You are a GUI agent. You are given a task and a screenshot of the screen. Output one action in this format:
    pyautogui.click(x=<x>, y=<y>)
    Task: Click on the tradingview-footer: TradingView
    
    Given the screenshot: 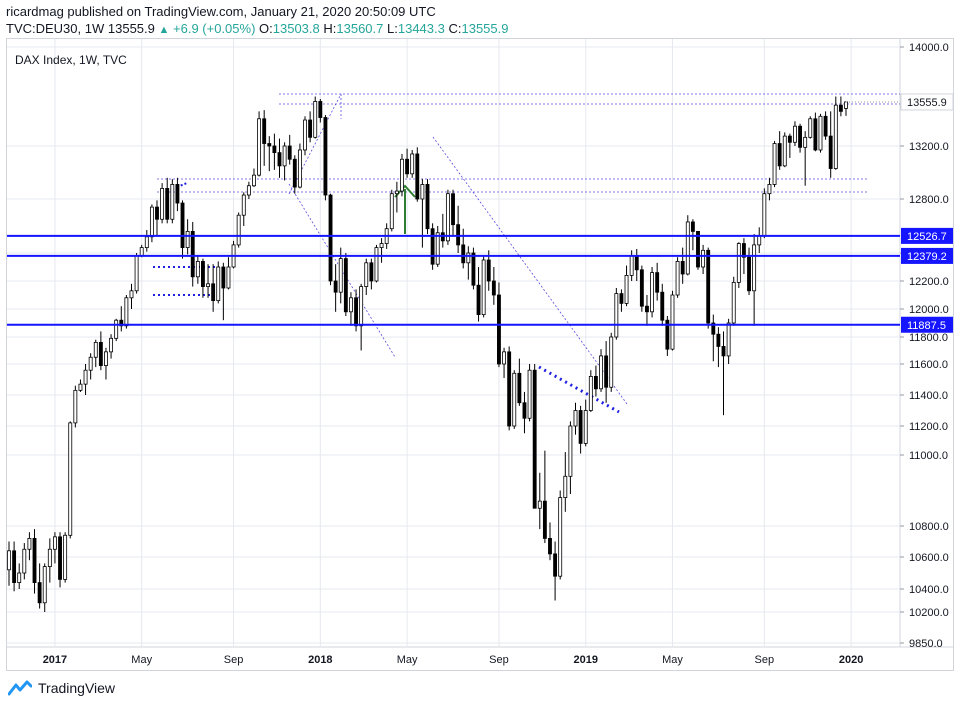 What is the action you would take?
    pyautogui.click(x=61, y=688)
    